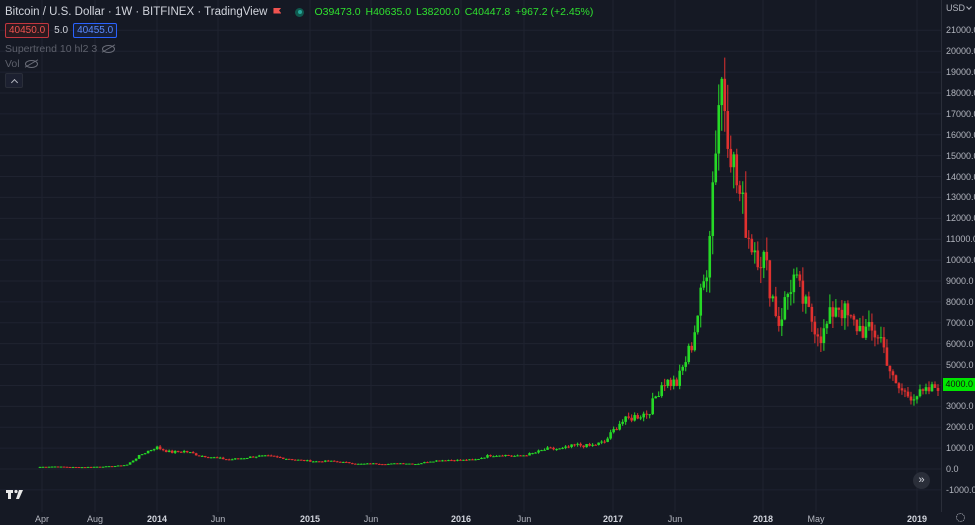 The height and width of the screenshot is (525, 975). Describe the element at coordinates (461, 519) in the screenshot. I see `time-tick-label: 2016` at that location.